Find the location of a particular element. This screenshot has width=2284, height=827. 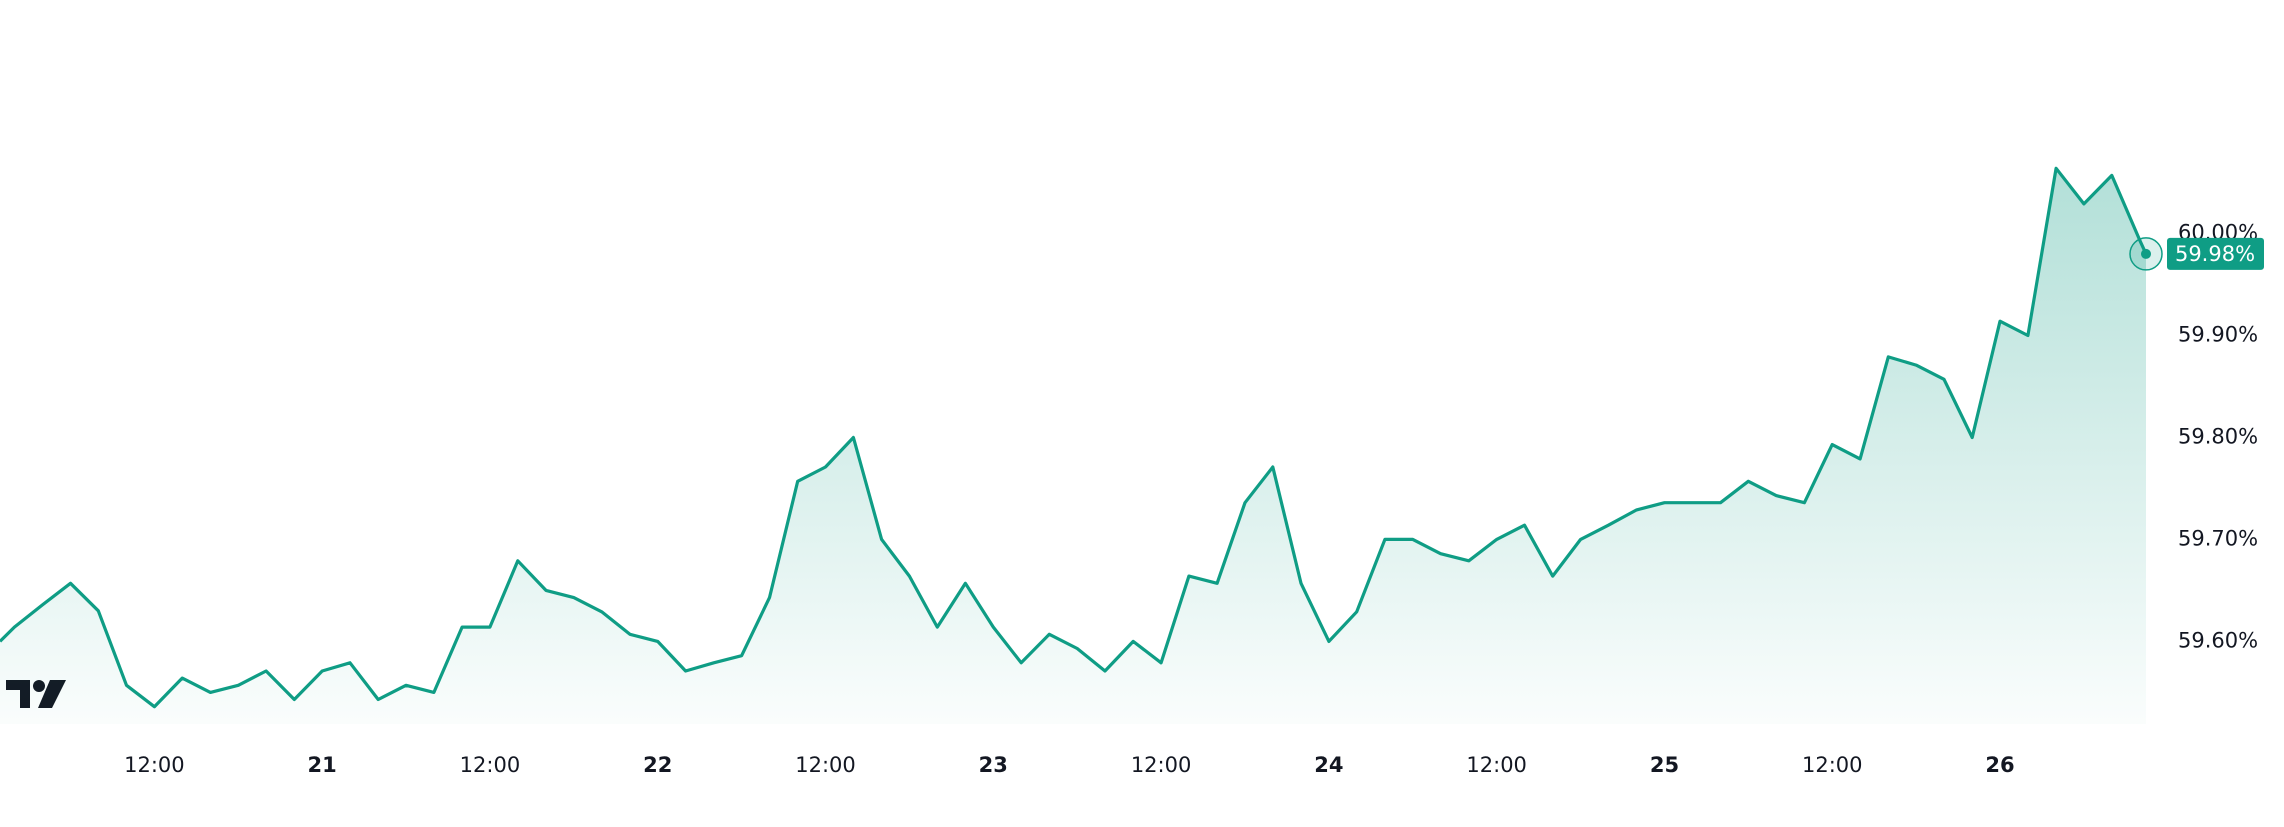

x-tick-label: 23 is located at coordinates (993, 765).